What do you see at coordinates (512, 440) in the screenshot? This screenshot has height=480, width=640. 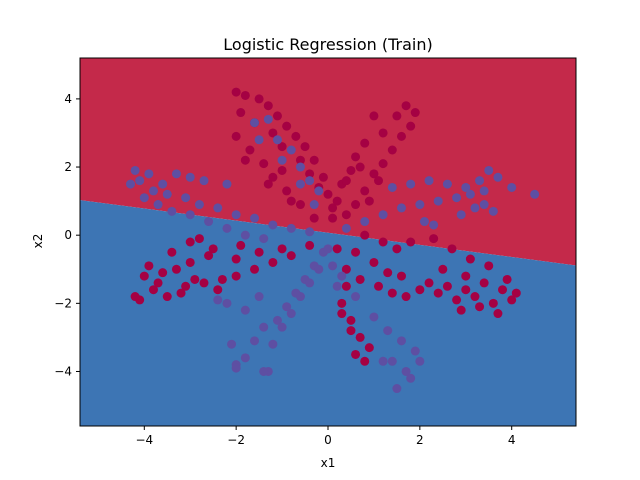 I see `x-tick-label: 4` at bounding box center [512, 440].